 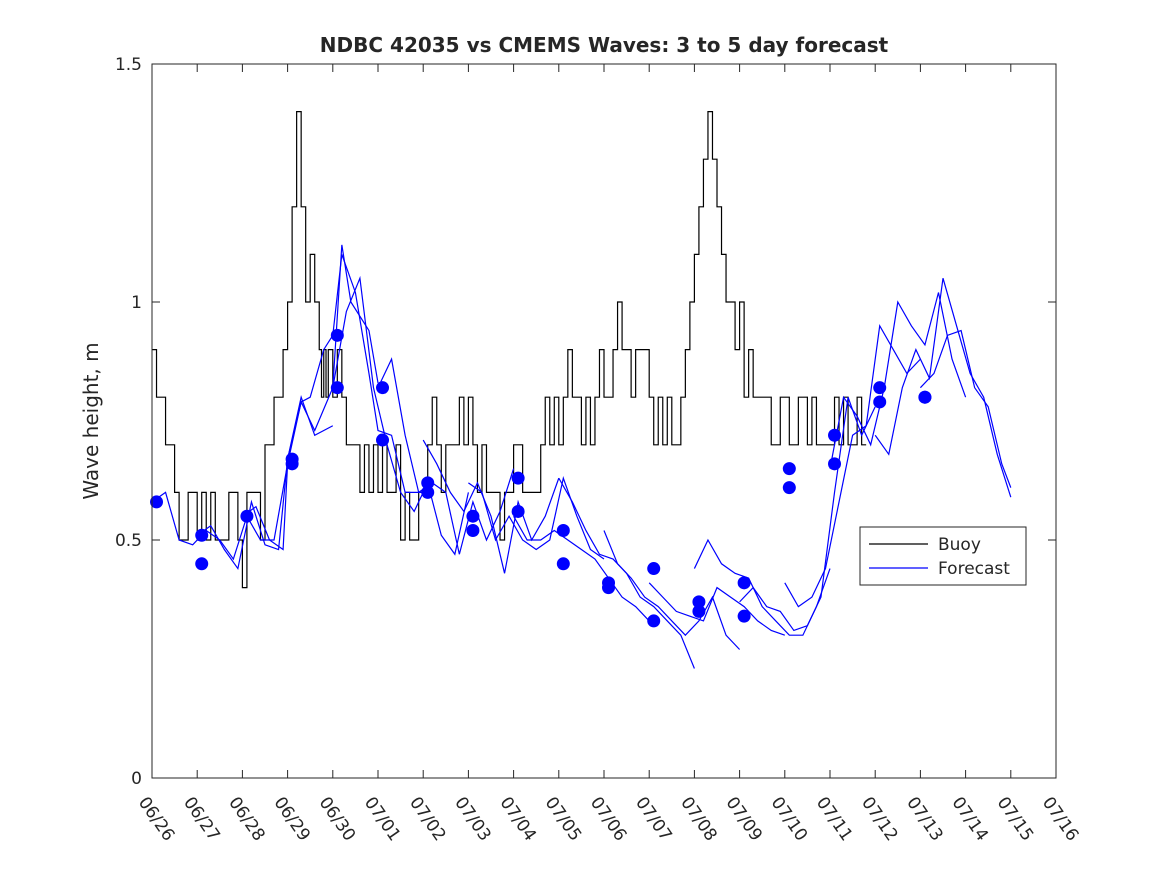 What do you see at coordinates (128, 65) in the screenshot?
I see `y-tick-label: 1.5` at bounding box center [128, 65].